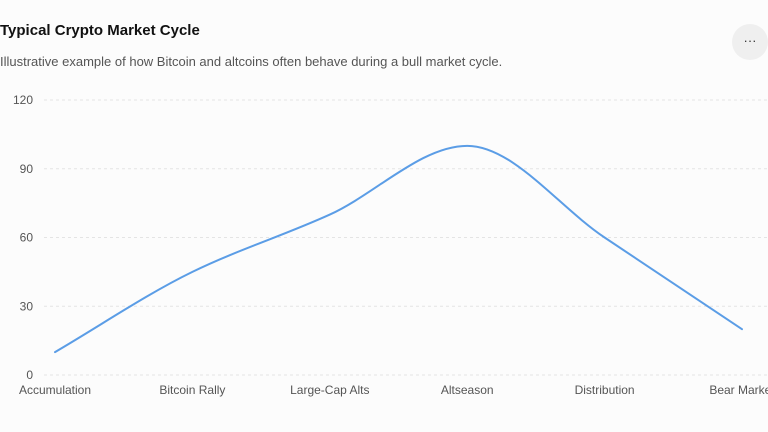 The height and width of the screenshot is (432, 768). I want to click on x-tick-label: Distribution, so click(605, 390).